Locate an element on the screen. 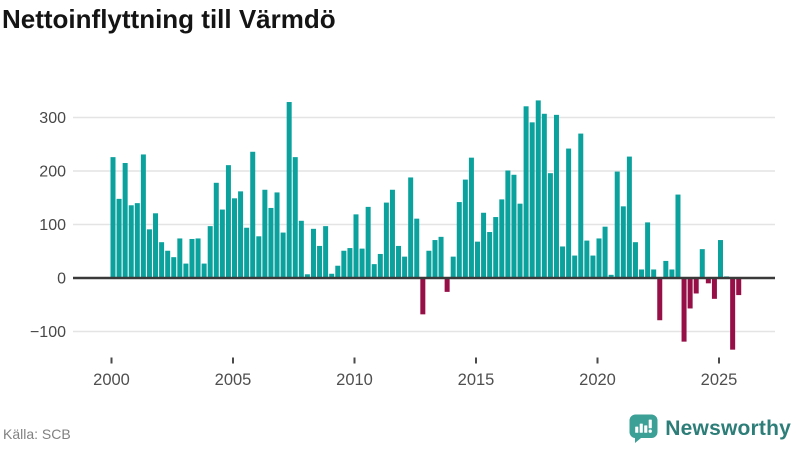 Image resolution: width=800 pixels, height=450 pixels. y-tick-label: 100 is located at coordinates (52, 225).